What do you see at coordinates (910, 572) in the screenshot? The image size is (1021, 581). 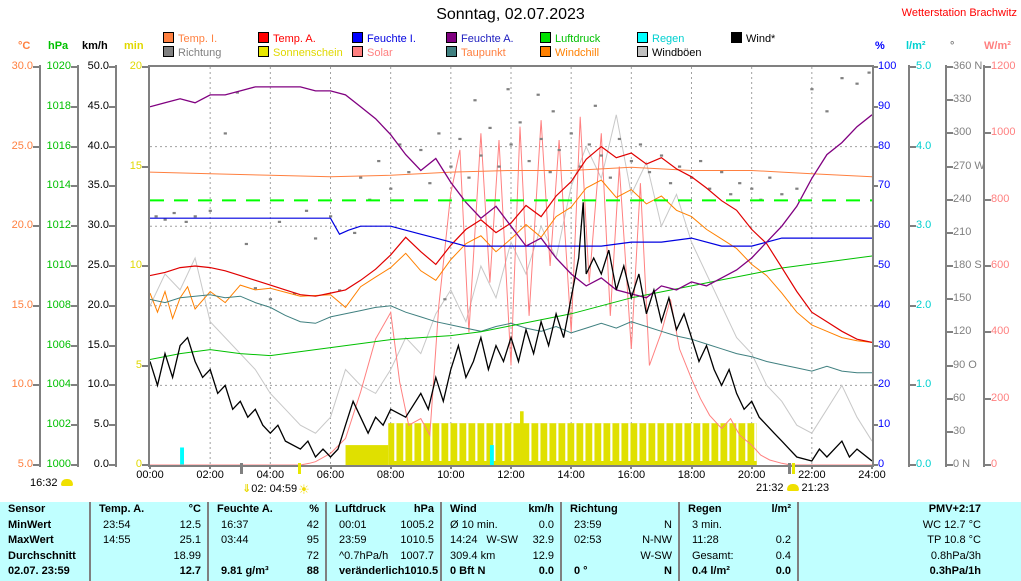 I see `table-row: 0.3hPa/1h` at bounding box center [910, 572].